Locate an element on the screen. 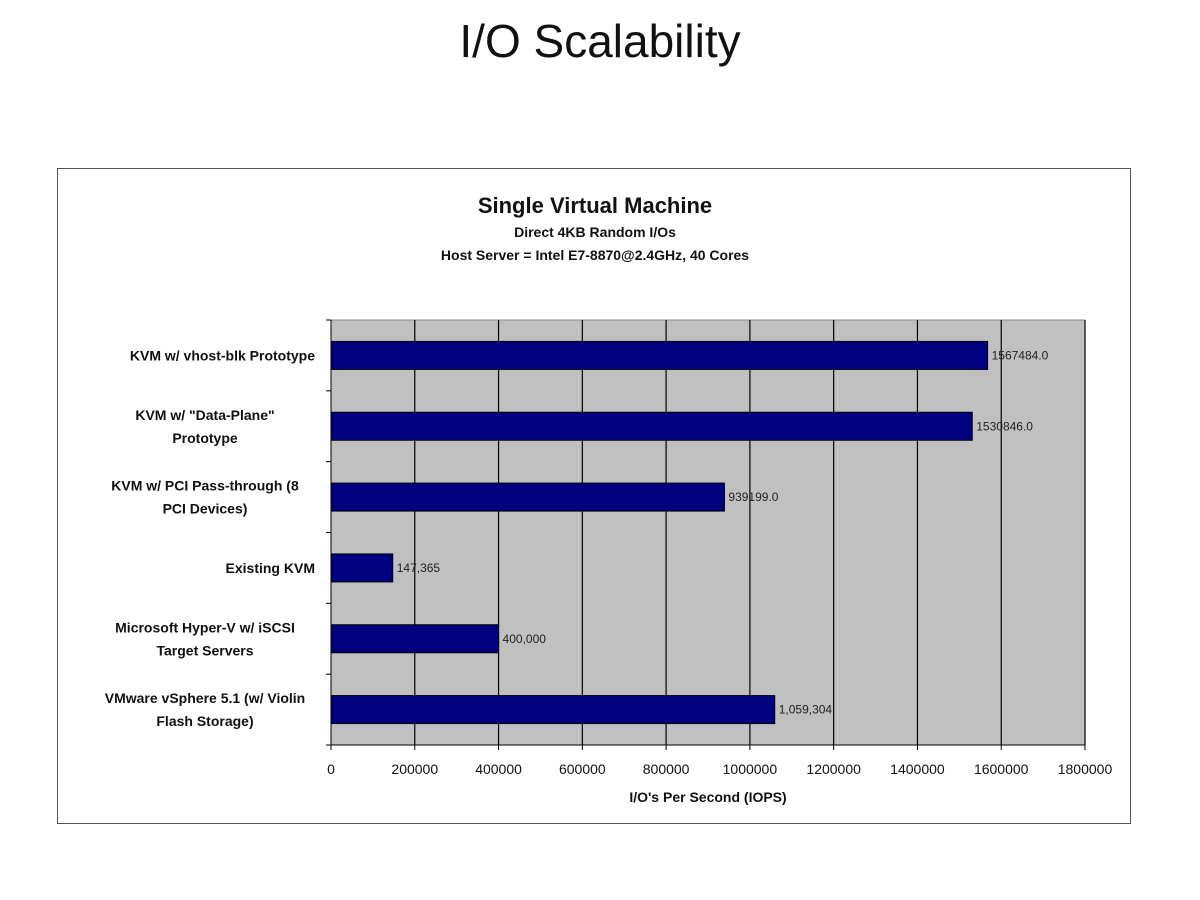 This screenshot has width=1200, height=900. x-tick-label: 1000000 is located at coordinates (750, 769).